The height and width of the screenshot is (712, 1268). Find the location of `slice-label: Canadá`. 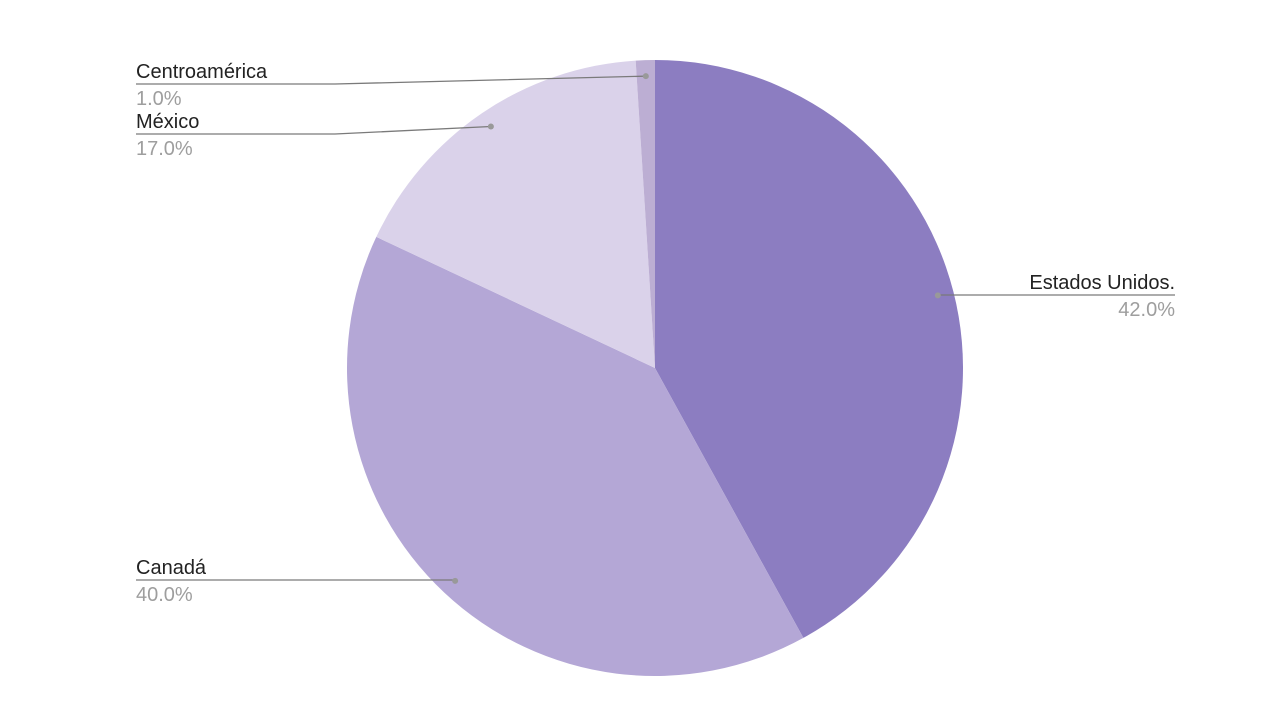

slice-label: Canadá is located at coordinates (171, 568).